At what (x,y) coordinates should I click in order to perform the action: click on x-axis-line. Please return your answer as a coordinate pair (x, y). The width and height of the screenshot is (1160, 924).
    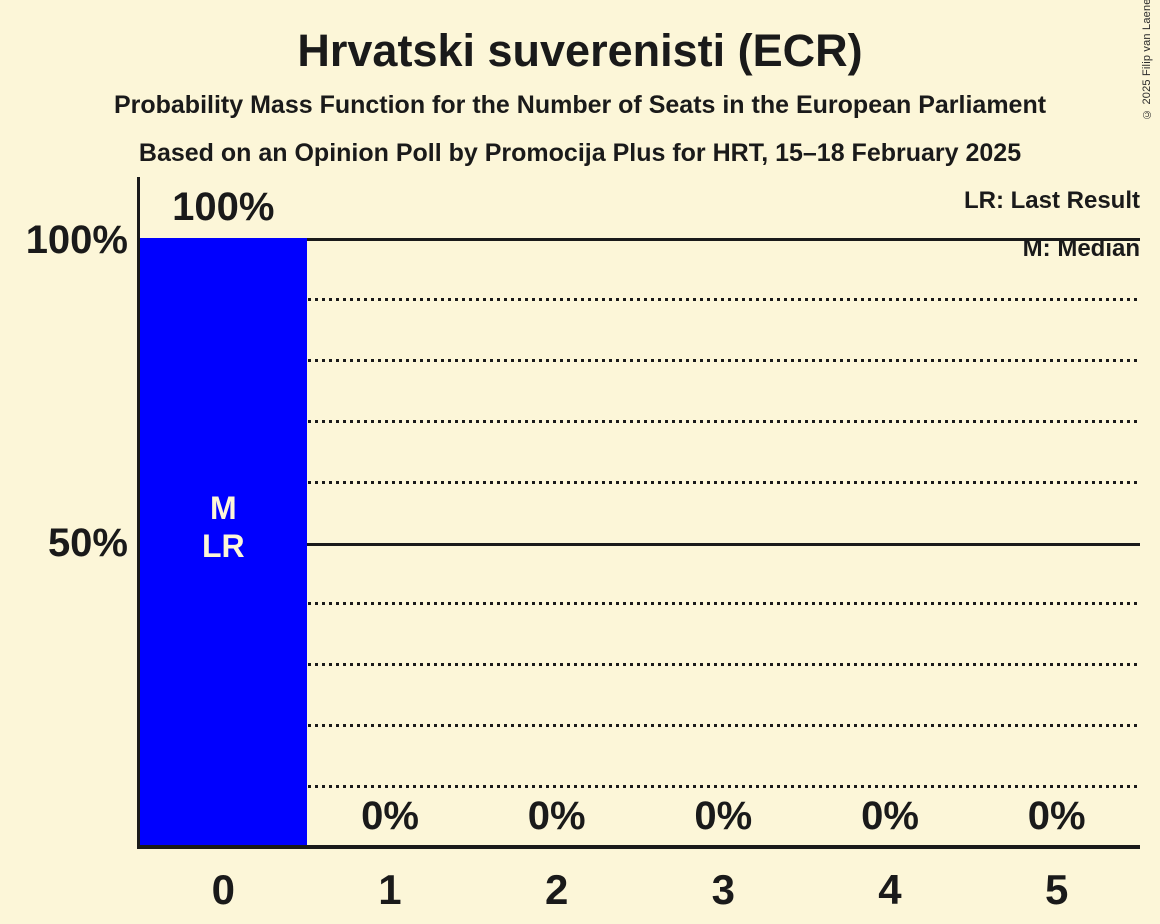
    Looking at the image, I should click on (638, 847).